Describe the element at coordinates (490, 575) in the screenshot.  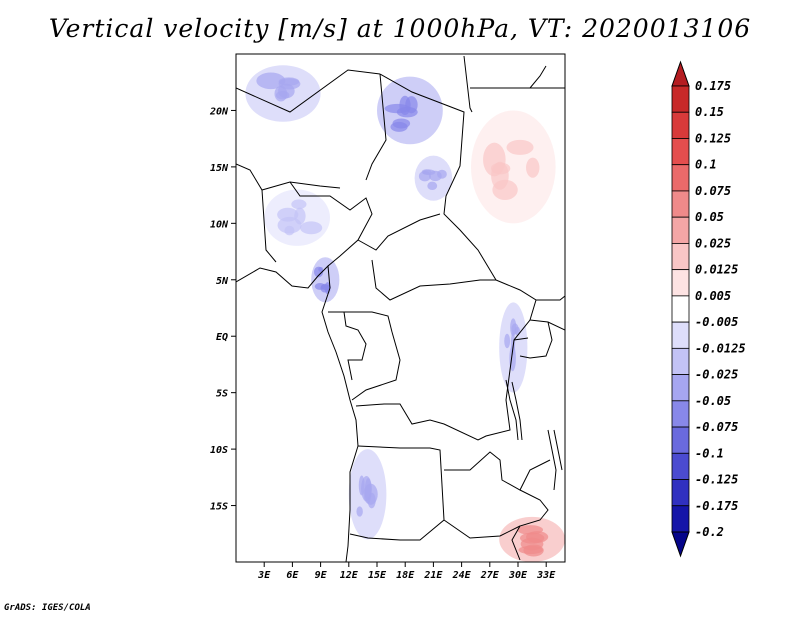
I see `lon-tick-label: 27E` at that location.